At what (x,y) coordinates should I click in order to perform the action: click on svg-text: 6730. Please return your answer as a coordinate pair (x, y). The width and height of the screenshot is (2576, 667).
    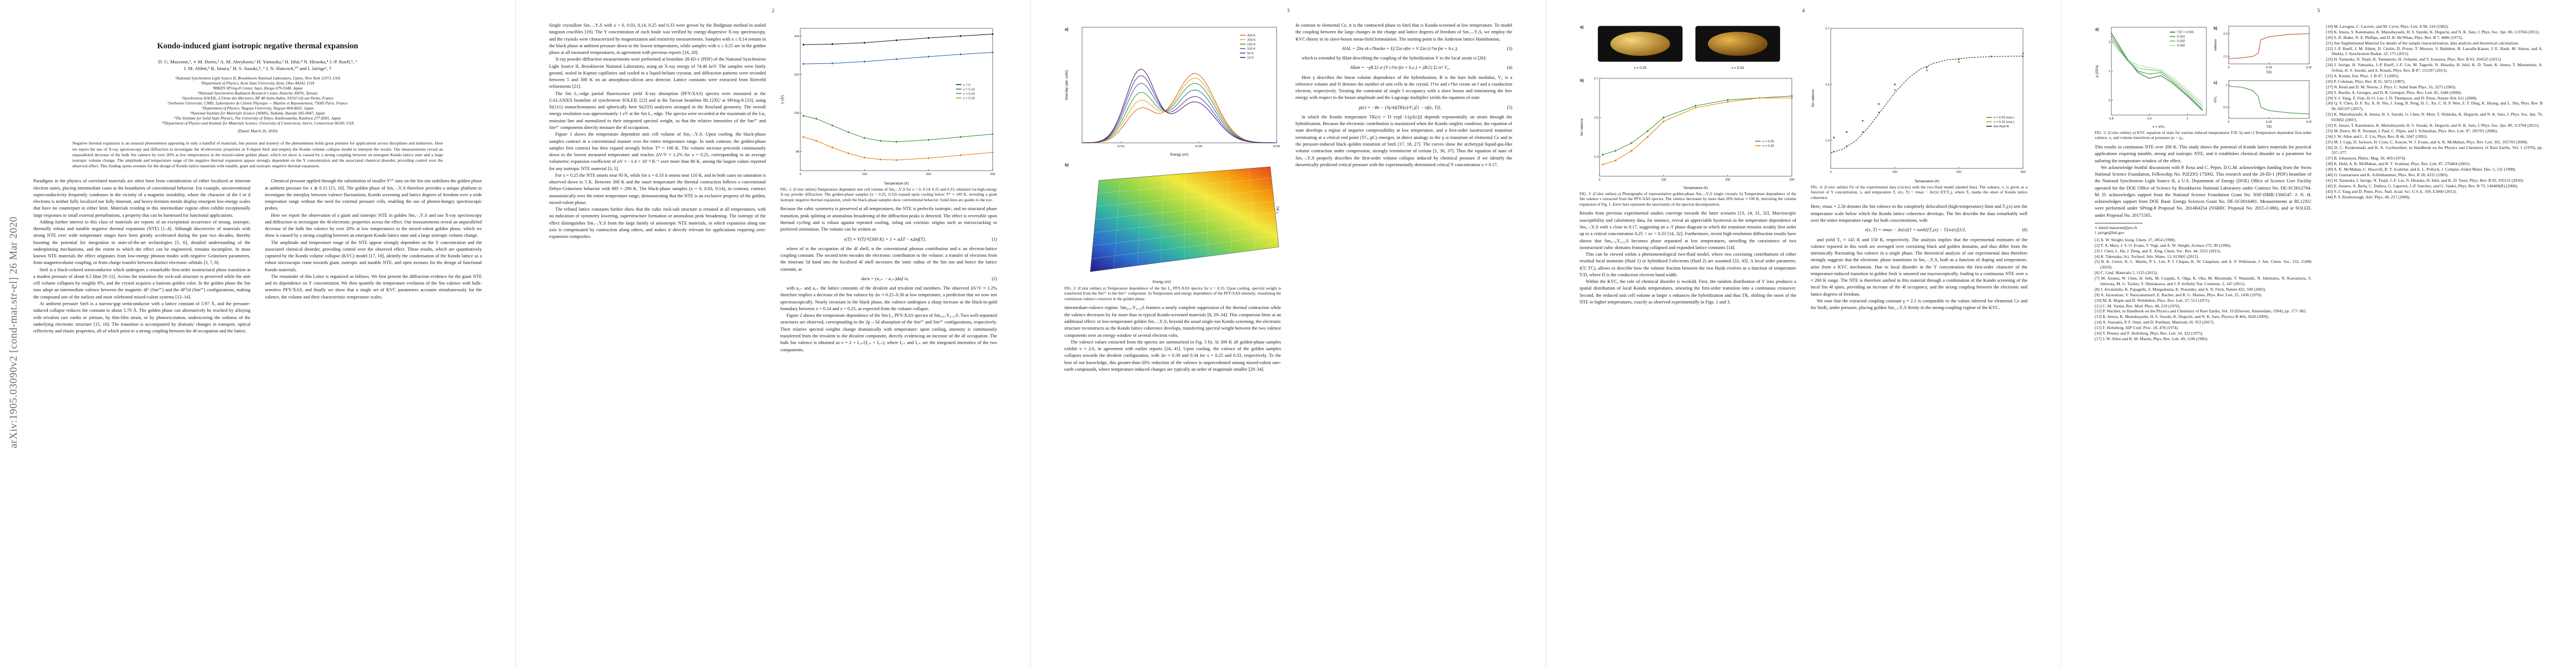
    Looking at the image, I should click on (1276, 146).